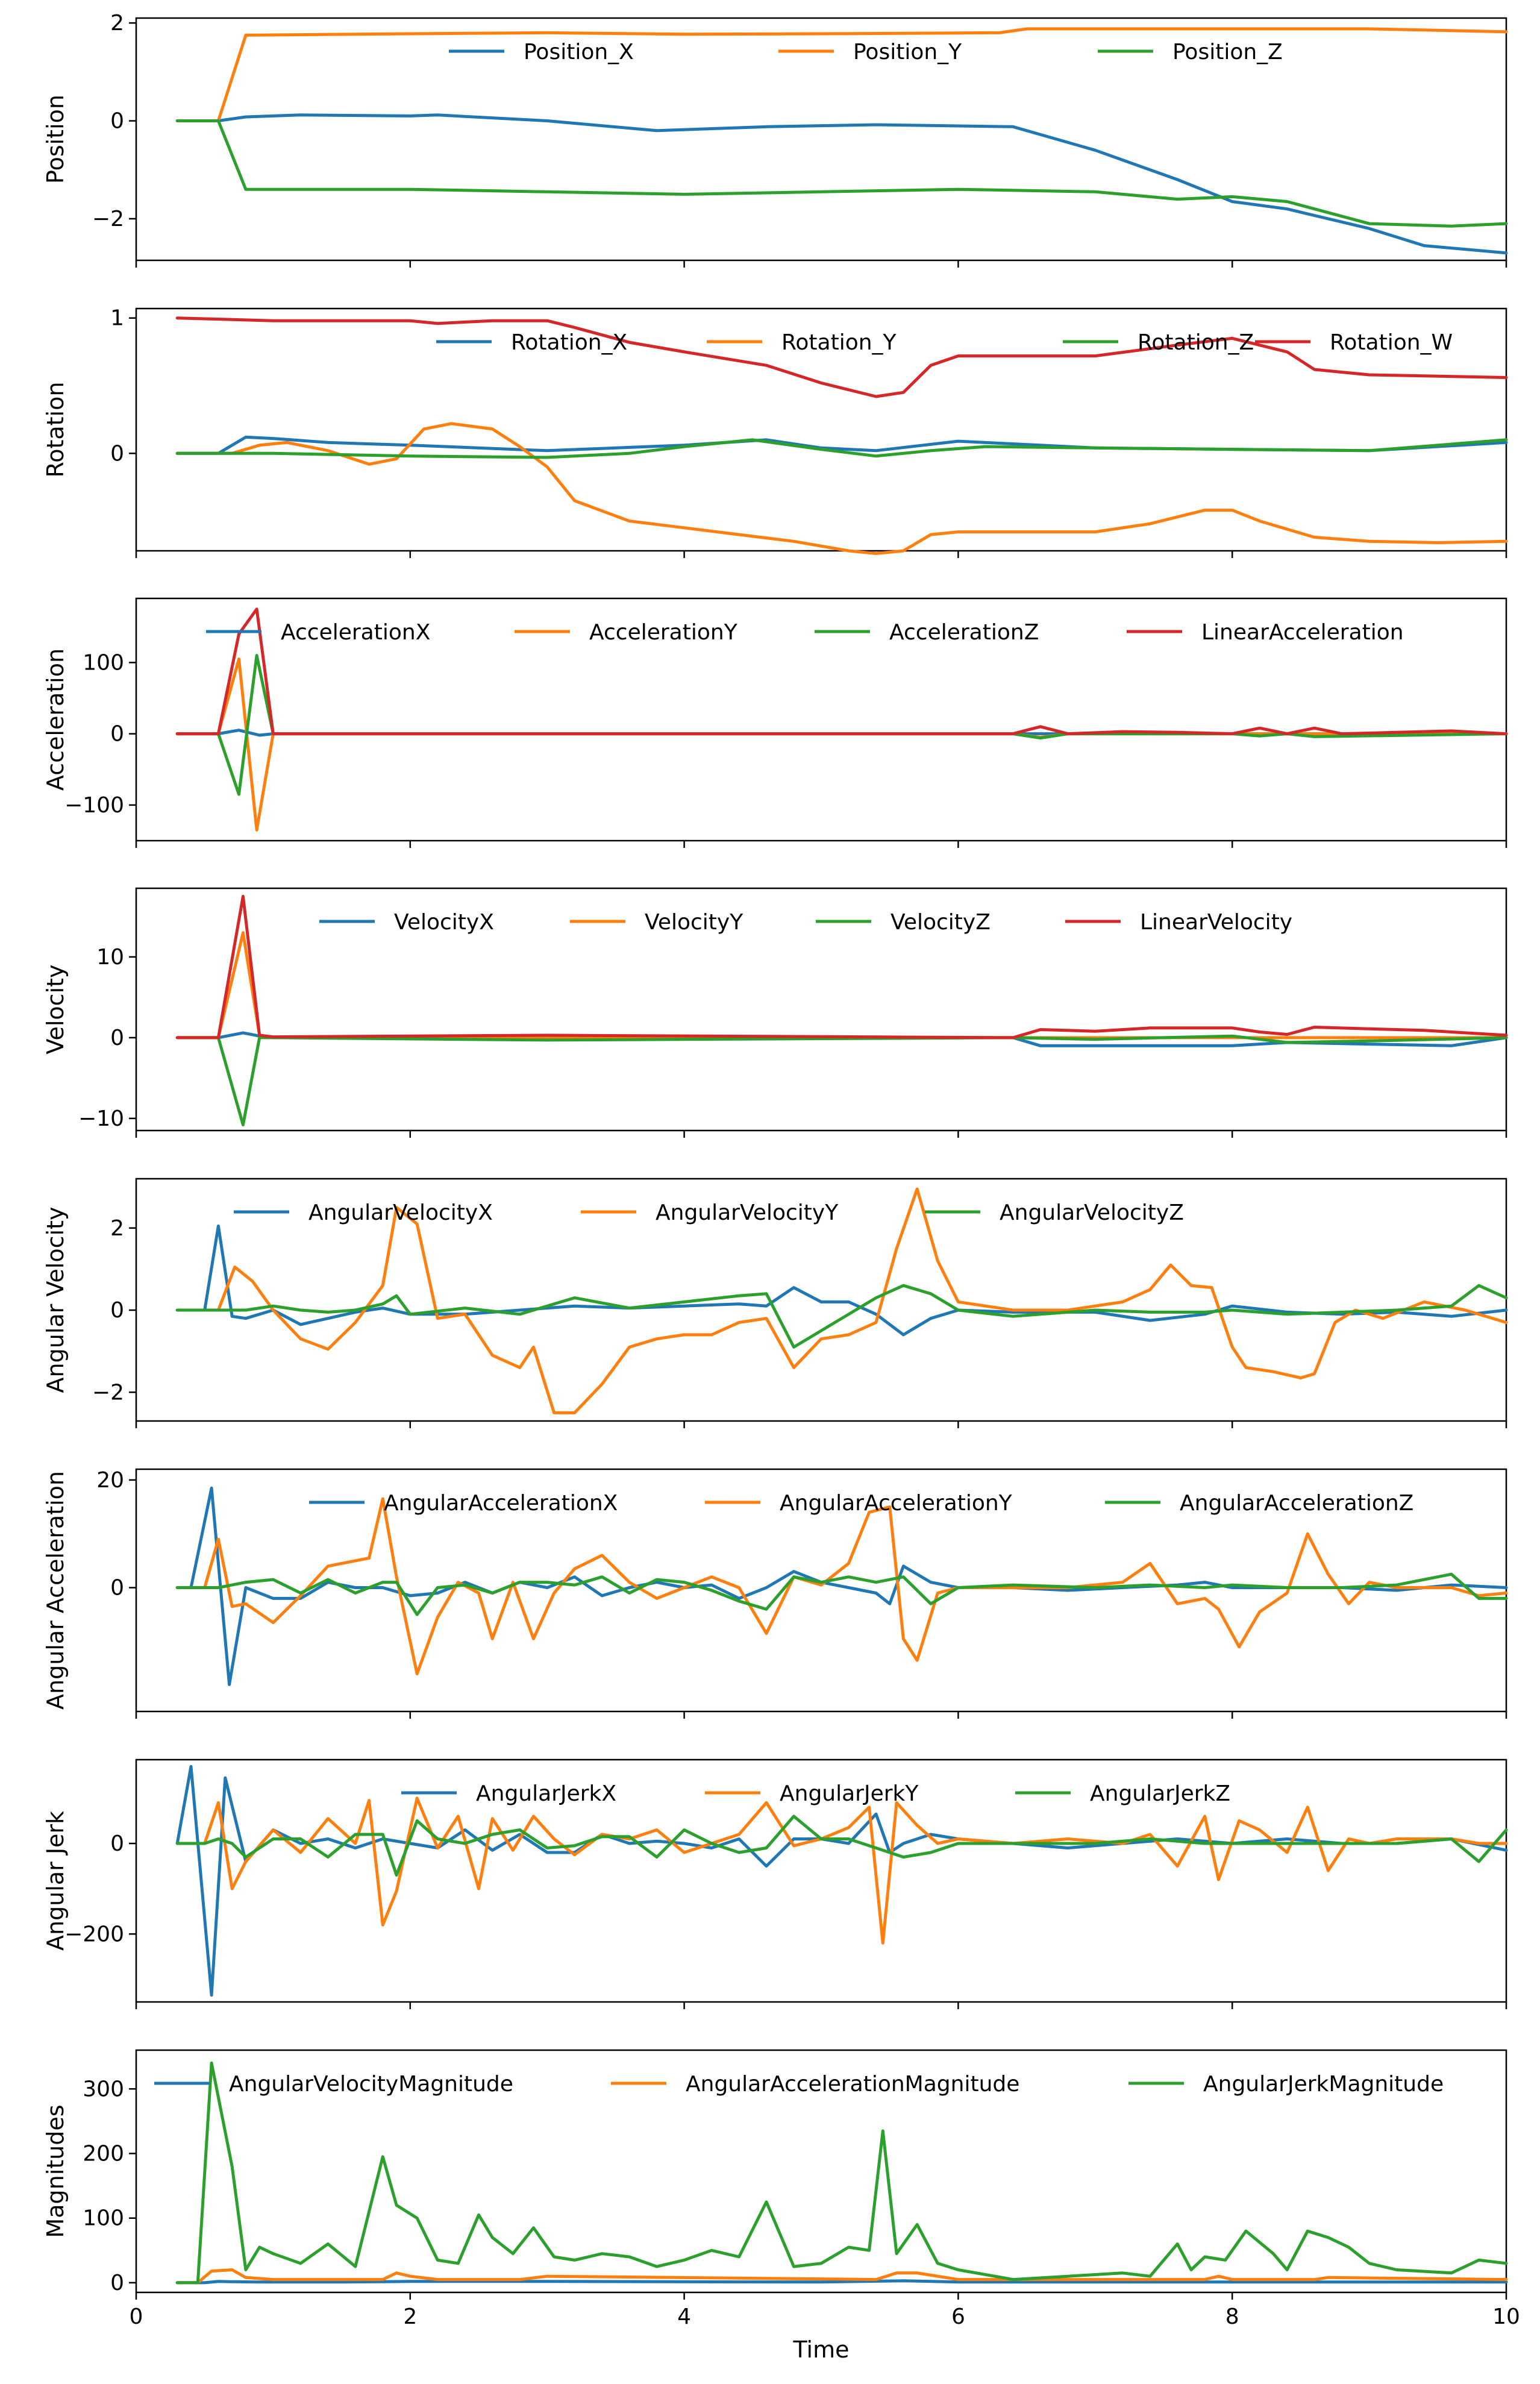  I want to click on series-line-linearvelocity, so click(841, 967).